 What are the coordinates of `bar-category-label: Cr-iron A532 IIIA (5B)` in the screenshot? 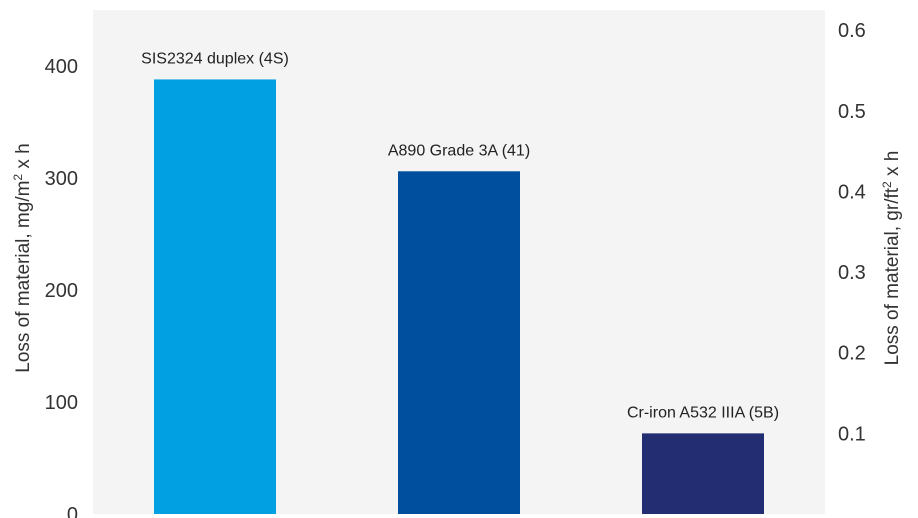 It's located at (703, 412).